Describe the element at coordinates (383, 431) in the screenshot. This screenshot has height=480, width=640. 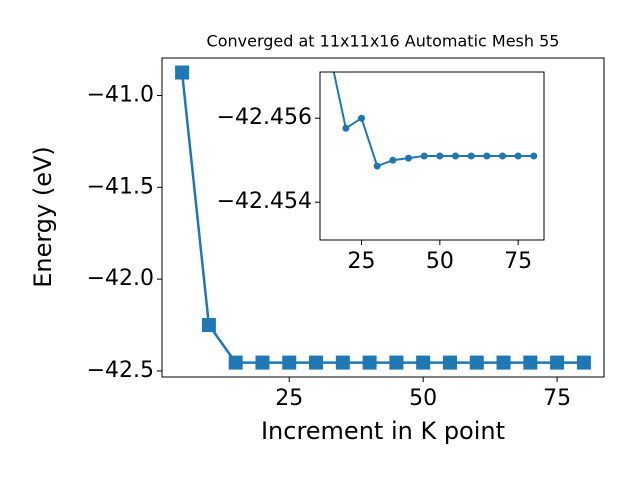
I see `x-axis-label: Increment in K point` at that location.